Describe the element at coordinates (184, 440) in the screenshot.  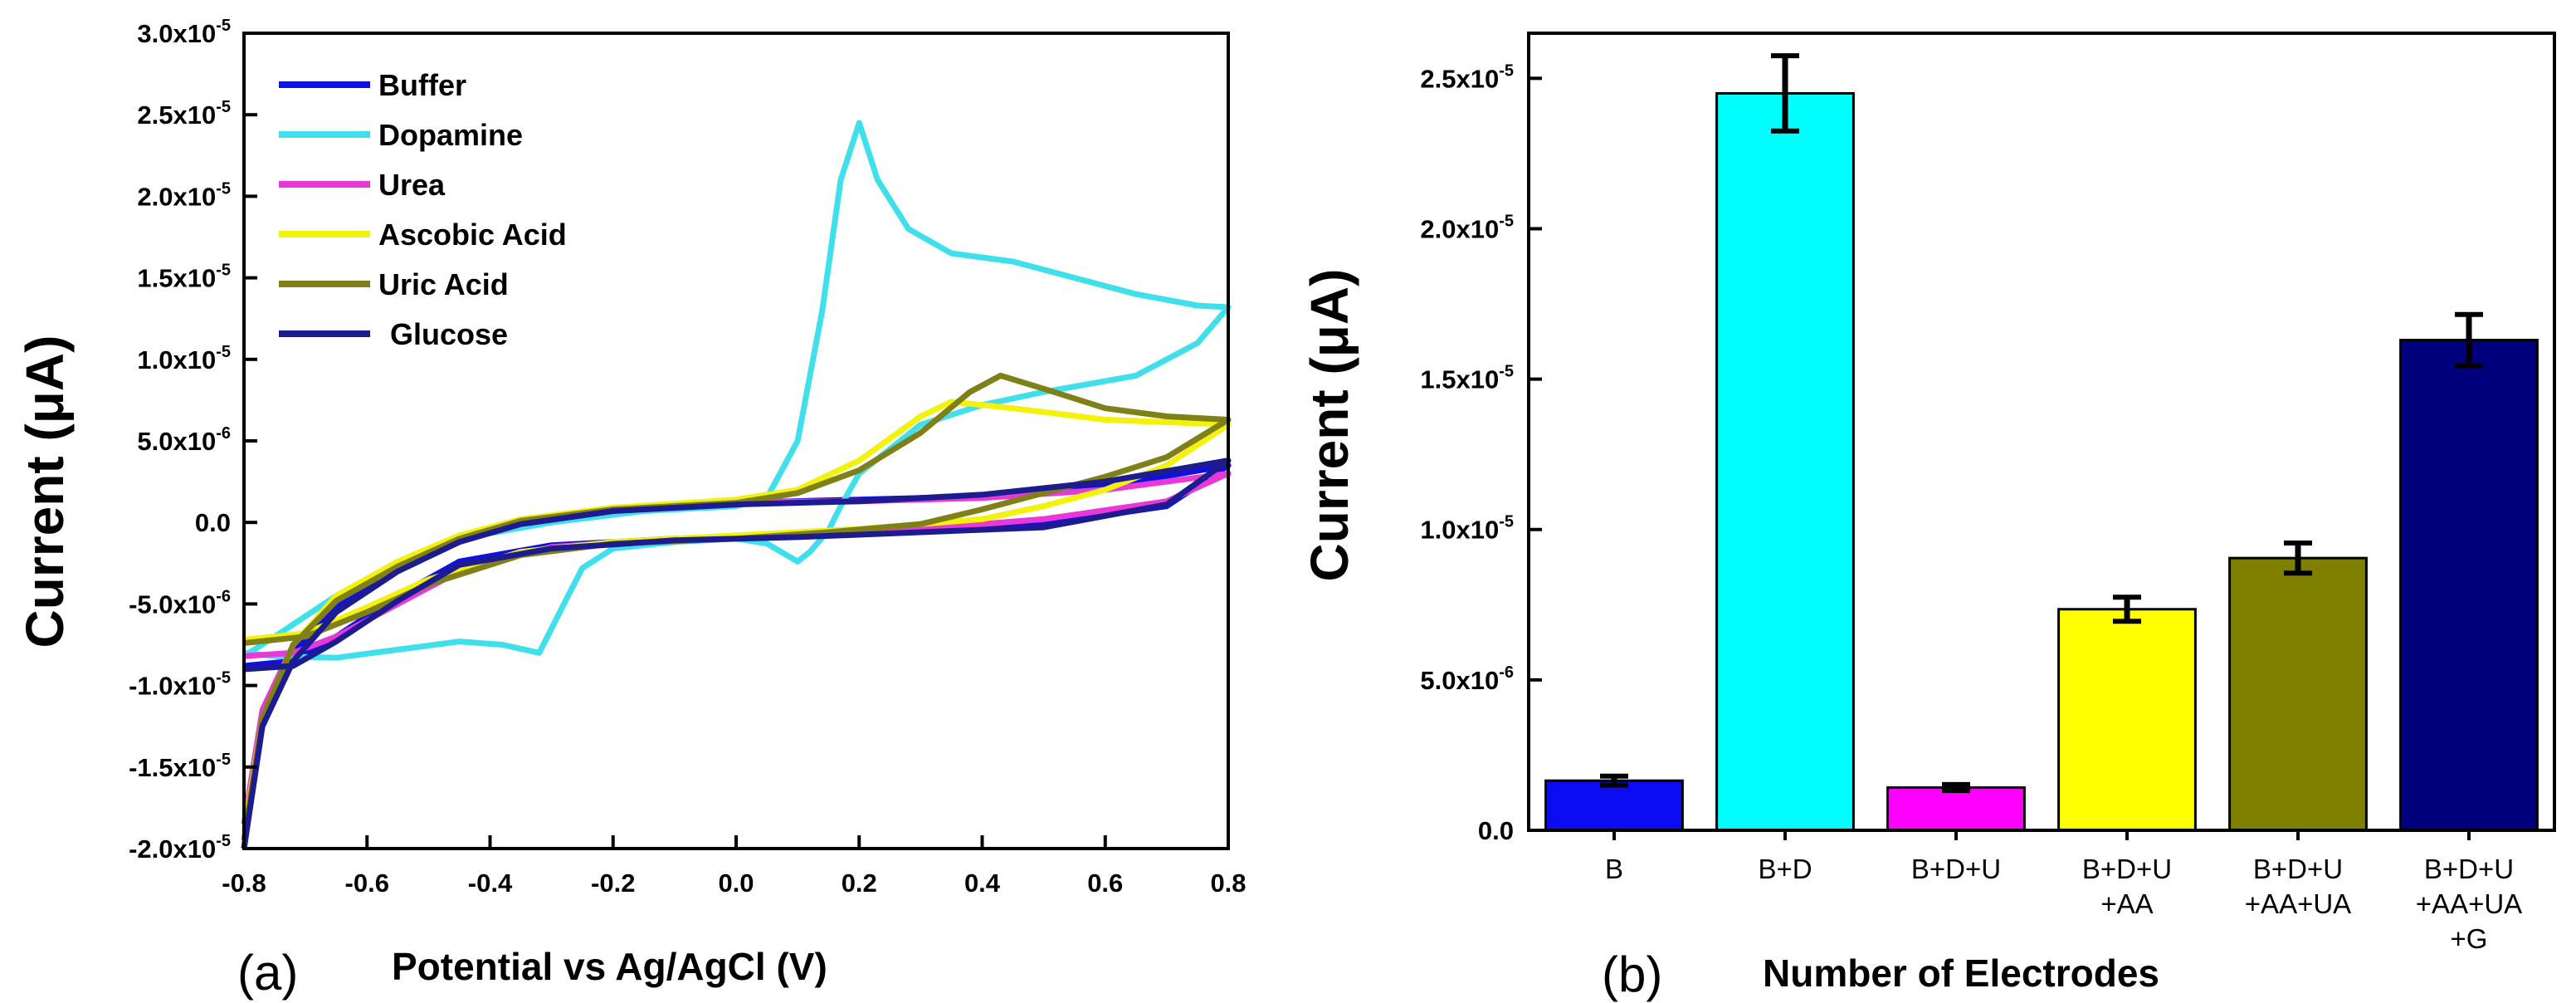
I see `cv-y-tick-label: 5.0x10⁻⁶` at that location.